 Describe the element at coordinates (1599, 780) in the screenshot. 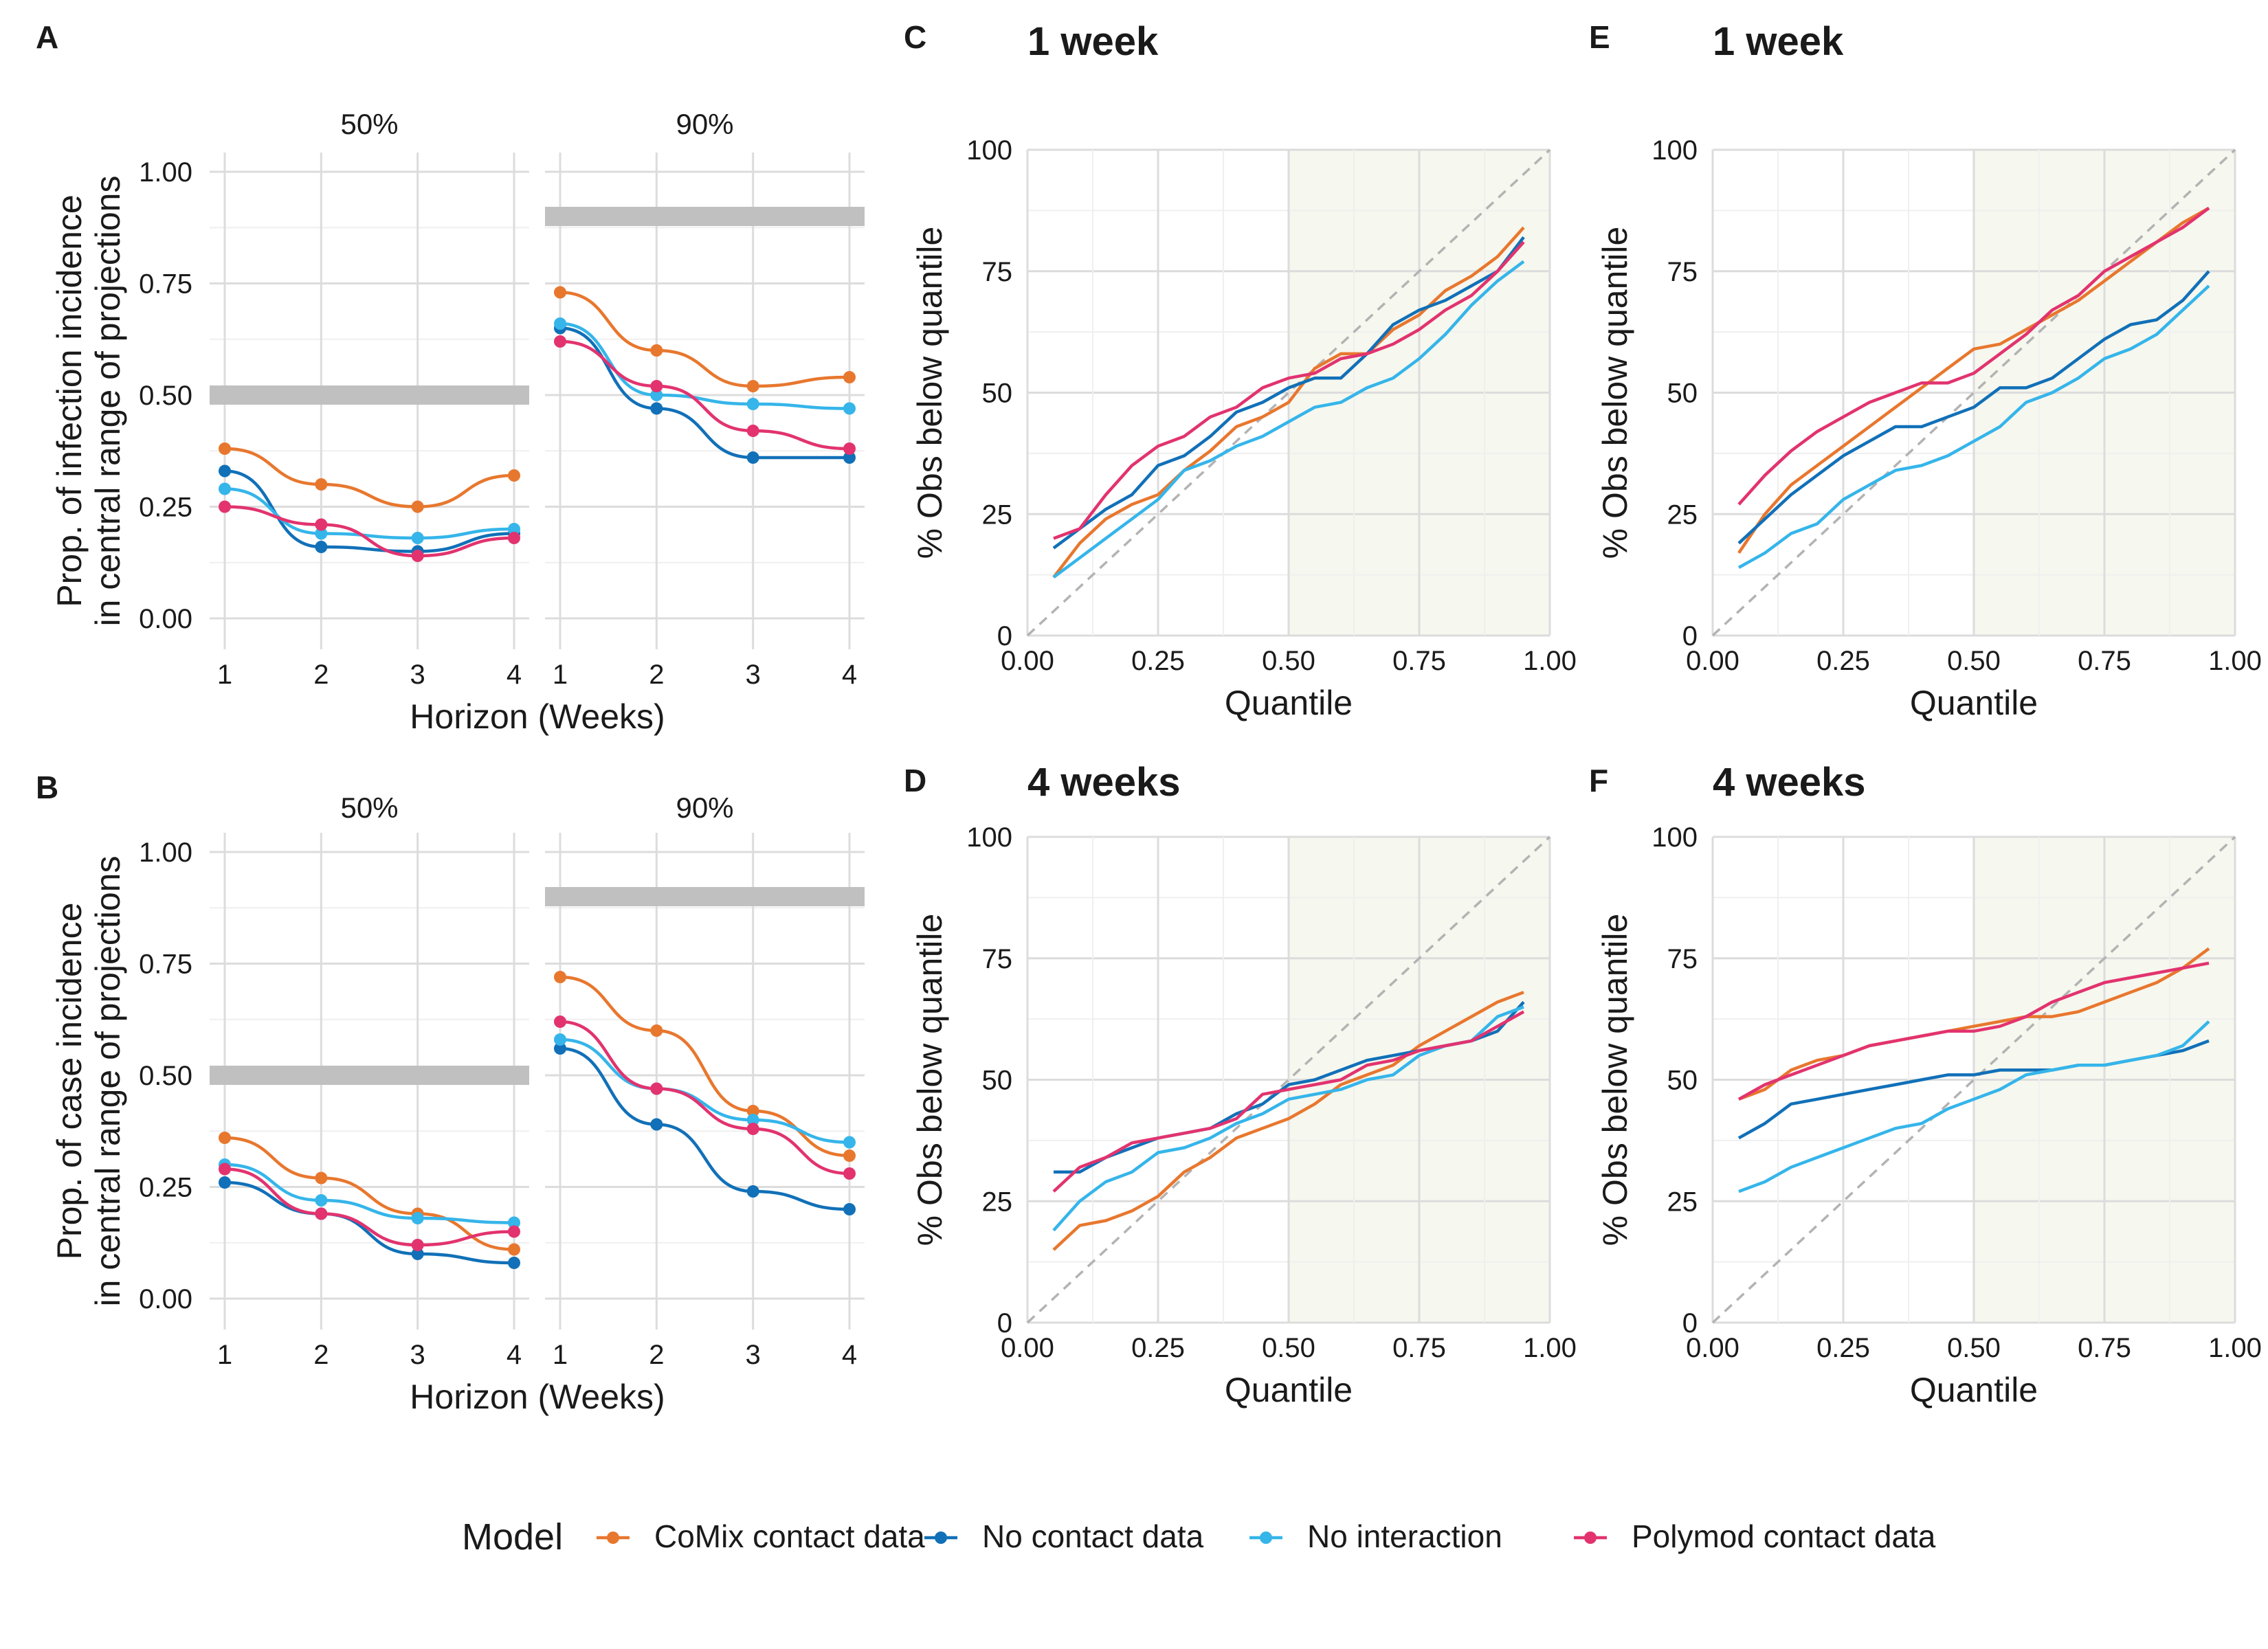

I see `panel-label: F` at that location.